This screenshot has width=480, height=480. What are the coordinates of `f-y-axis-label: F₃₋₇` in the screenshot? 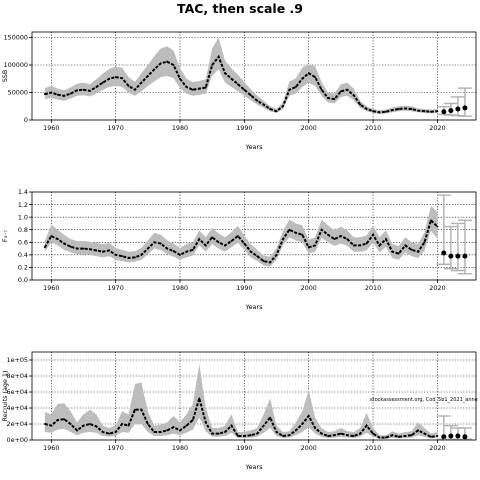 It's located at (5, 235).